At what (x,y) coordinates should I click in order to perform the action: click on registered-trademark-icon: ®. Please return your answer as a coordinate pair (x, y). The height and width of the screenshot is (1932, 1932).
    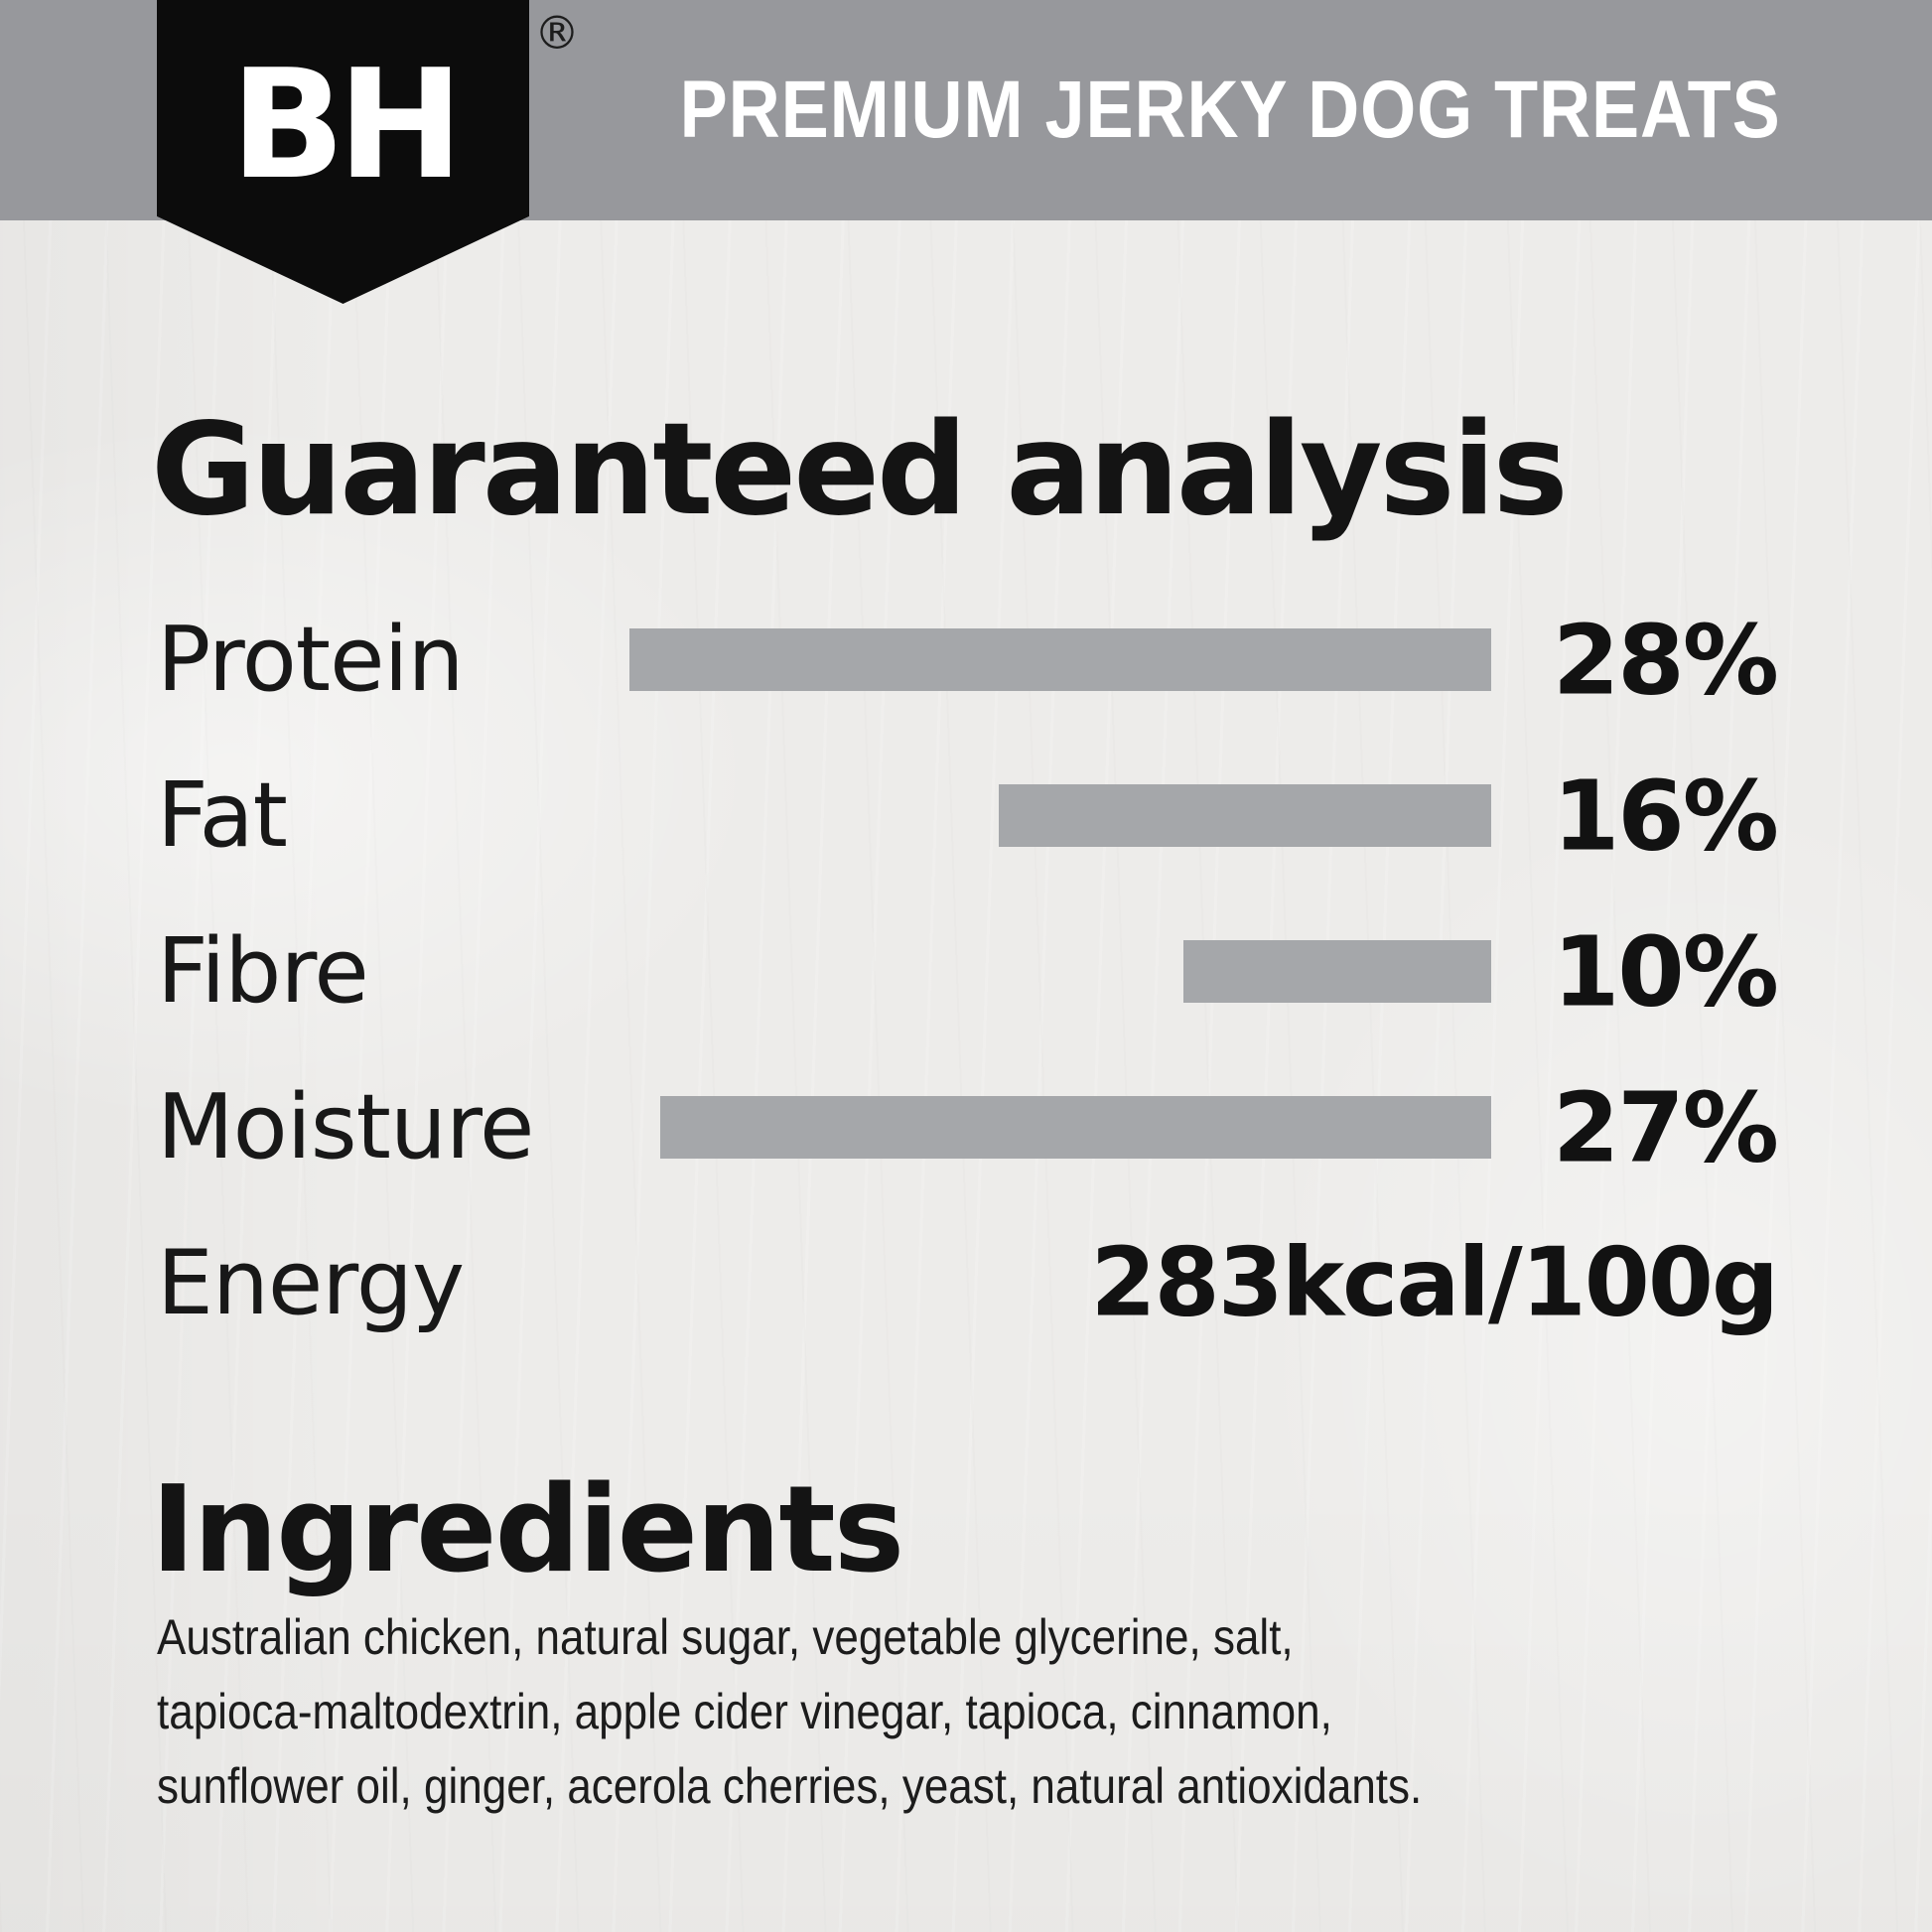
    Looking at the image, I should click on (557, 33).